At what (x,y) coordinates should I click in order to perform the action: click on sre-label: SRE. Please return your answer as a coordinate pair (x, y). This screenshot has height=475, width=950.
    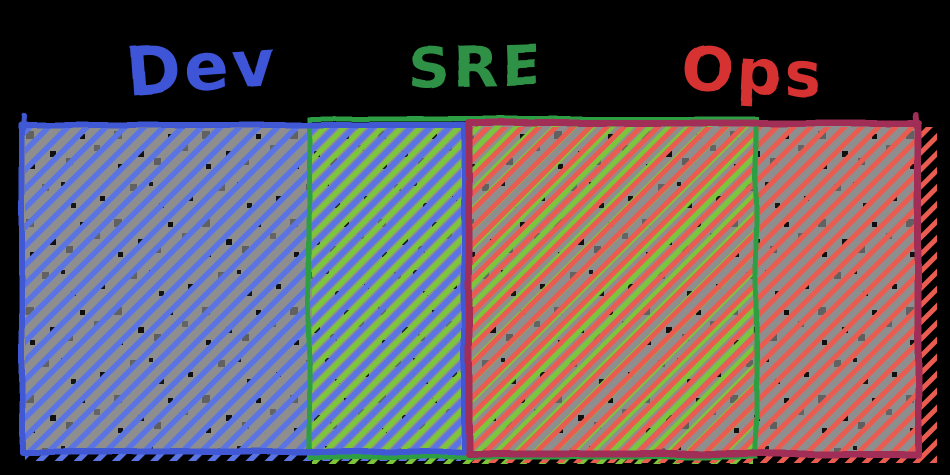
    Looking at the image, I should click on (475, 67).